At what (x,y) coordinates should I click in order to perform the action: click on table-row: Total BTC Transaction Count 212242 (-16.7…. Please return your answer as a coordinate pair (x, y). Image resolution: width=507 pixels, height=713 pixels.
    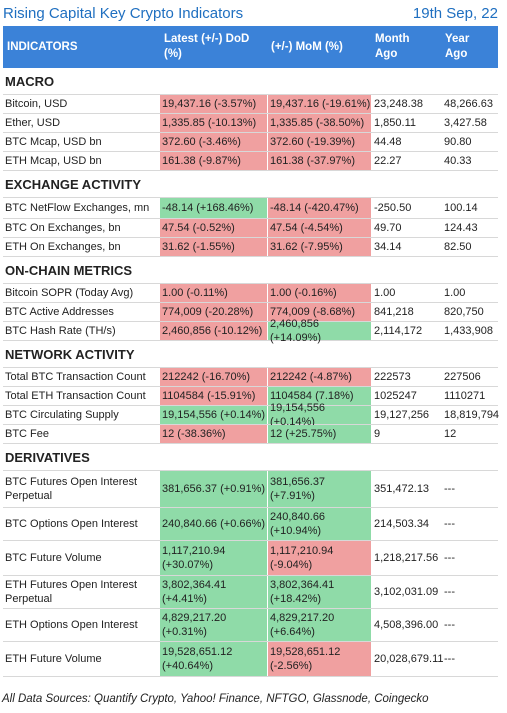
    Looking at the image, I should click on (250, 377).